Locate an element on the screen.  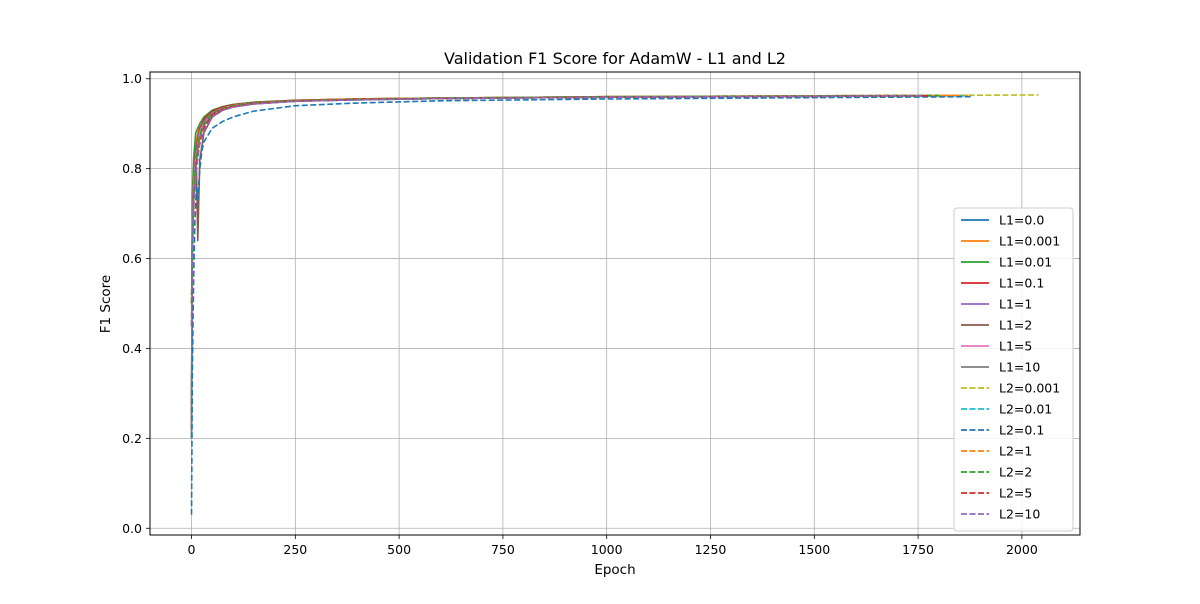
legend-label: L1=0.01 is located at coordinates (1025, 262).